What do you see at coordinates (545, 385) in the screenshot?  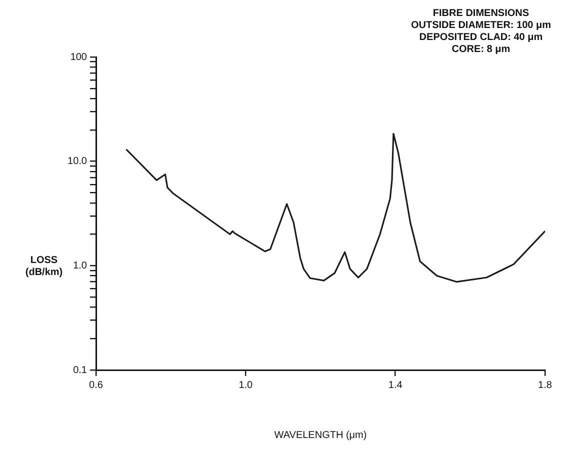 I see `x-tick-label: 1.8` at bounding box center [545, 385].